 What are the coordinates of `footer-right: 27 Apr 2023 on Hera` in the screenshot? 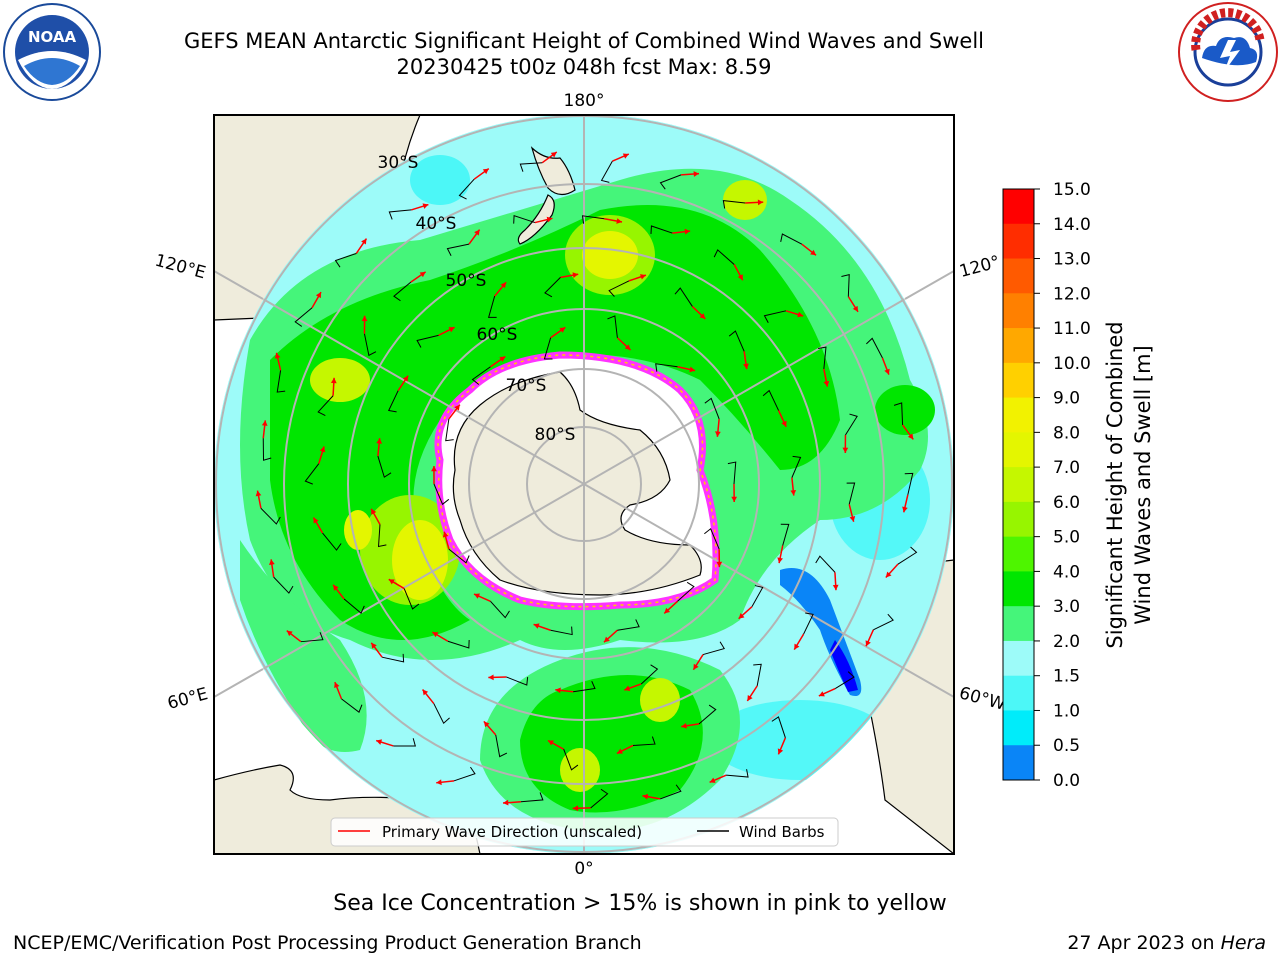 It's located at (1166, 943).